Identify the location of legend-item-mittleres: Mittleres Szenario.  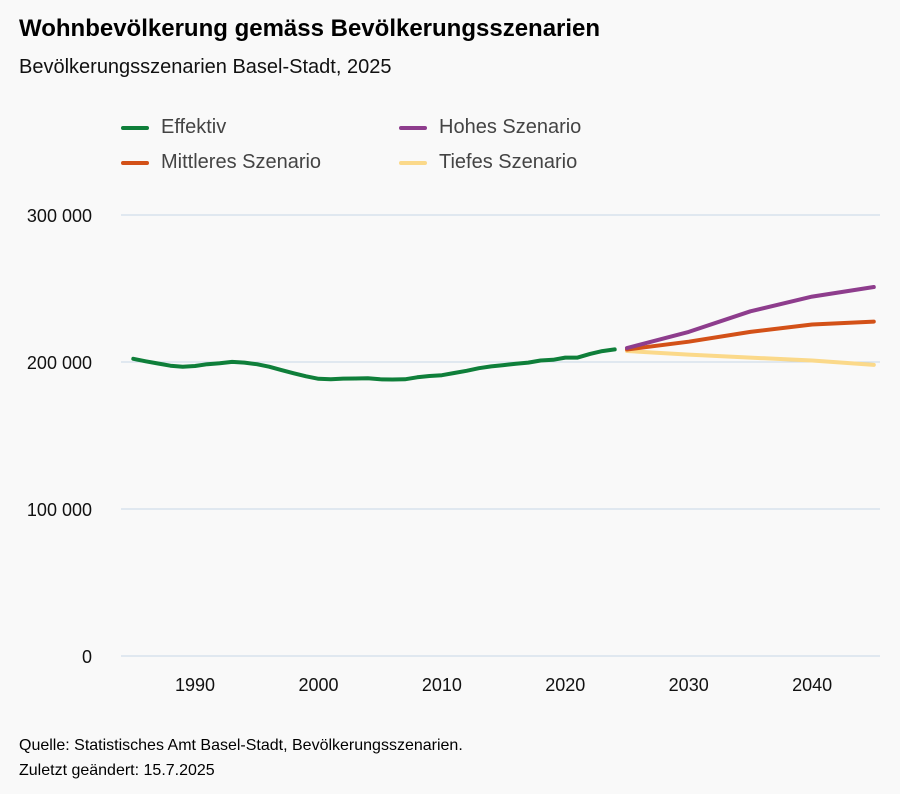
(221, 162).